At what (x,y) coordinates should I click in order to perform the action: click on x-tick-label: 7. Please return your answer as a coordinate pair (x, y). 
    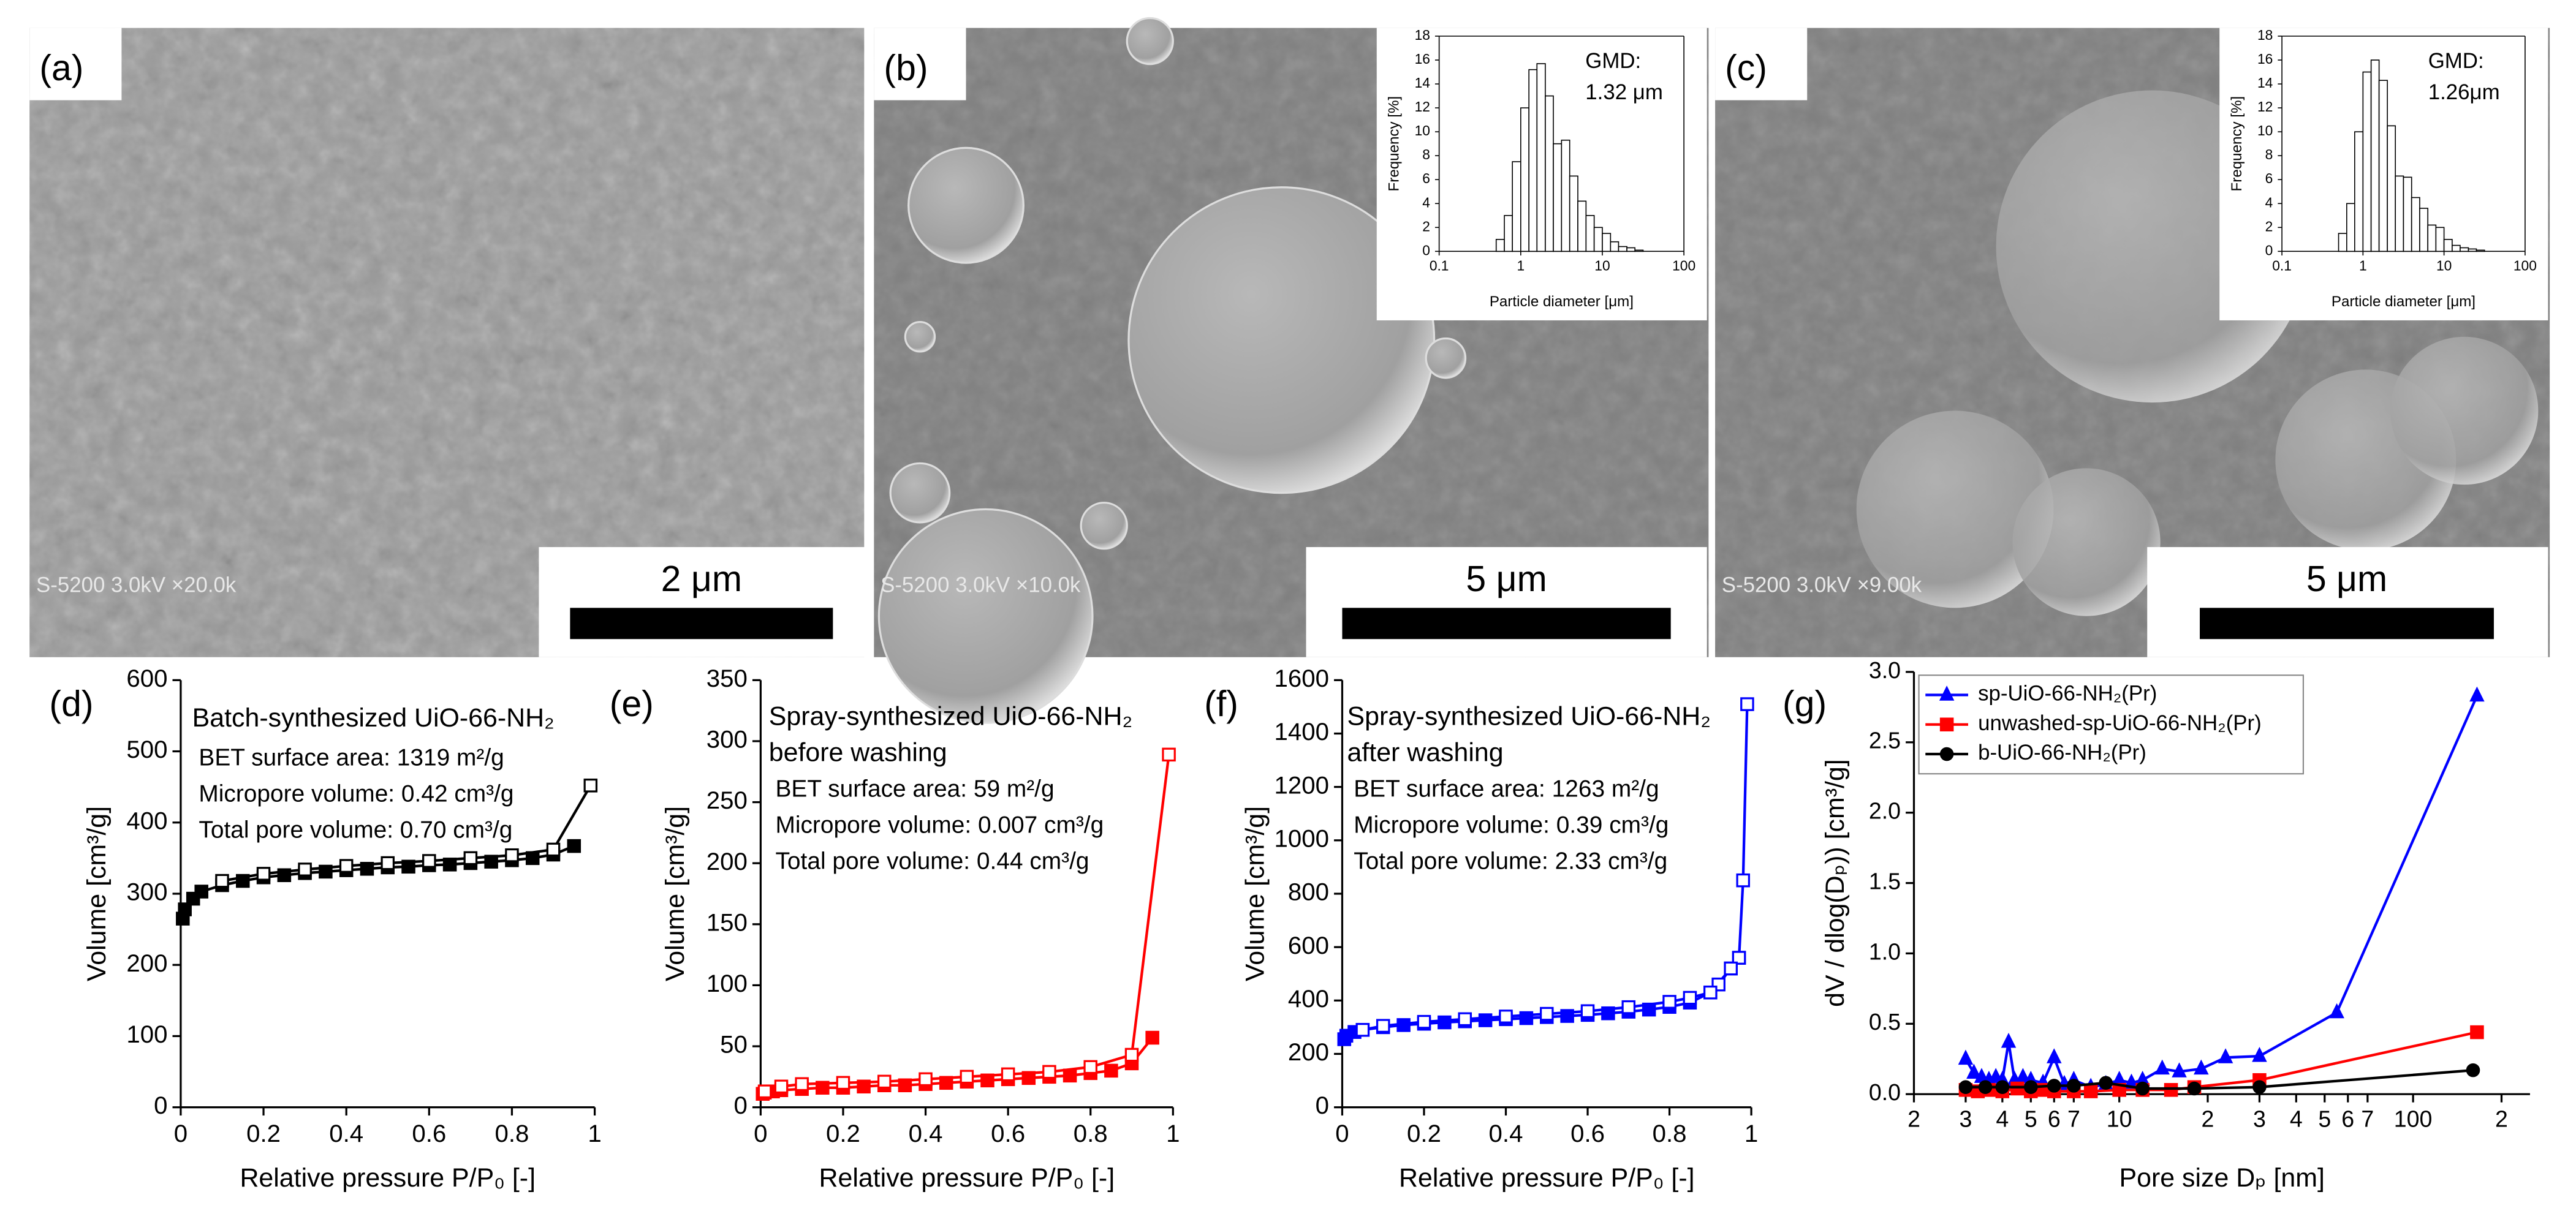
    Looking at the image, I should click on (2073, 1119).